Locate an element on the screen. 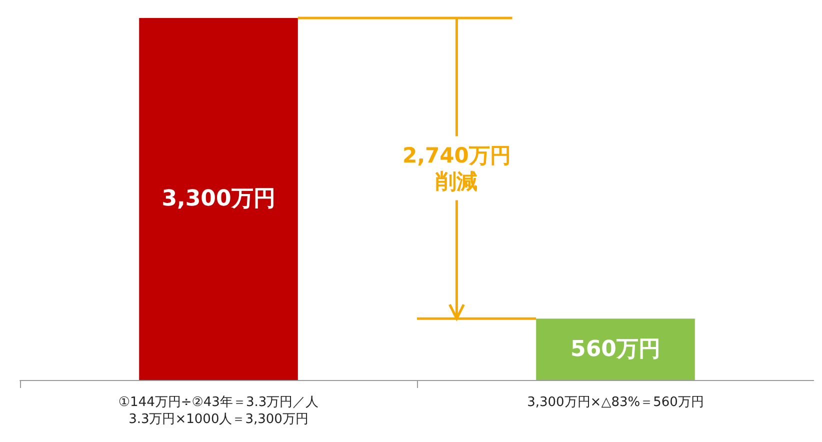 The height and width of the screenshot is (442, 822). data-label: 560万円 is located at coordinates (615, 349).